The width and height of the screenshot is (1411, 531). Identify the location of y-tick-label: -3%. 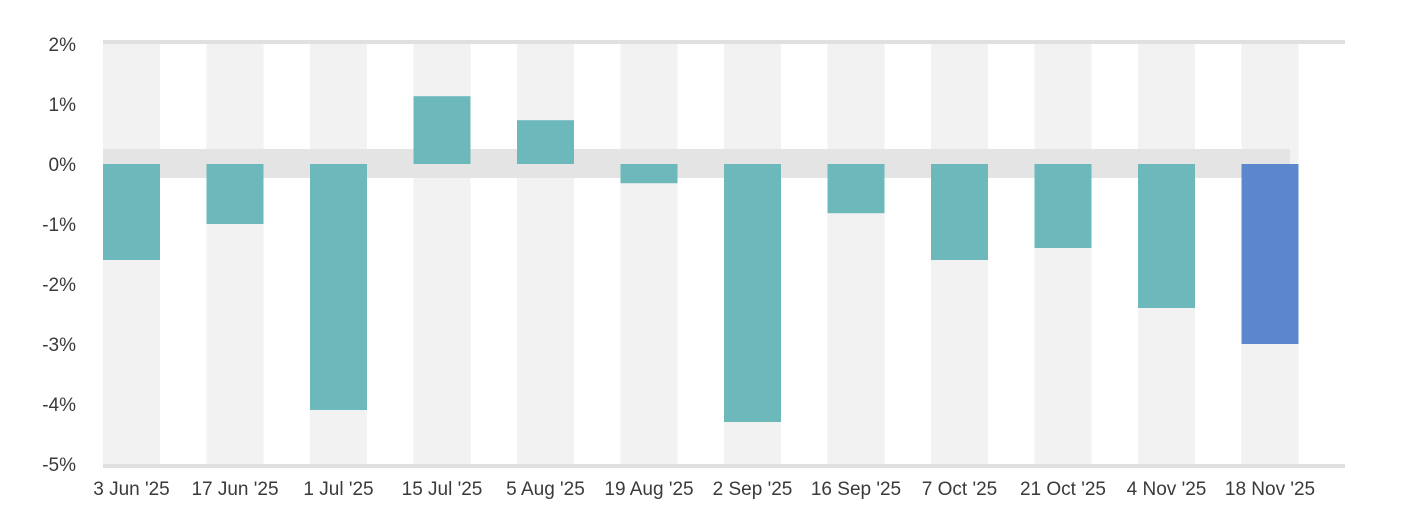
(59, 345).